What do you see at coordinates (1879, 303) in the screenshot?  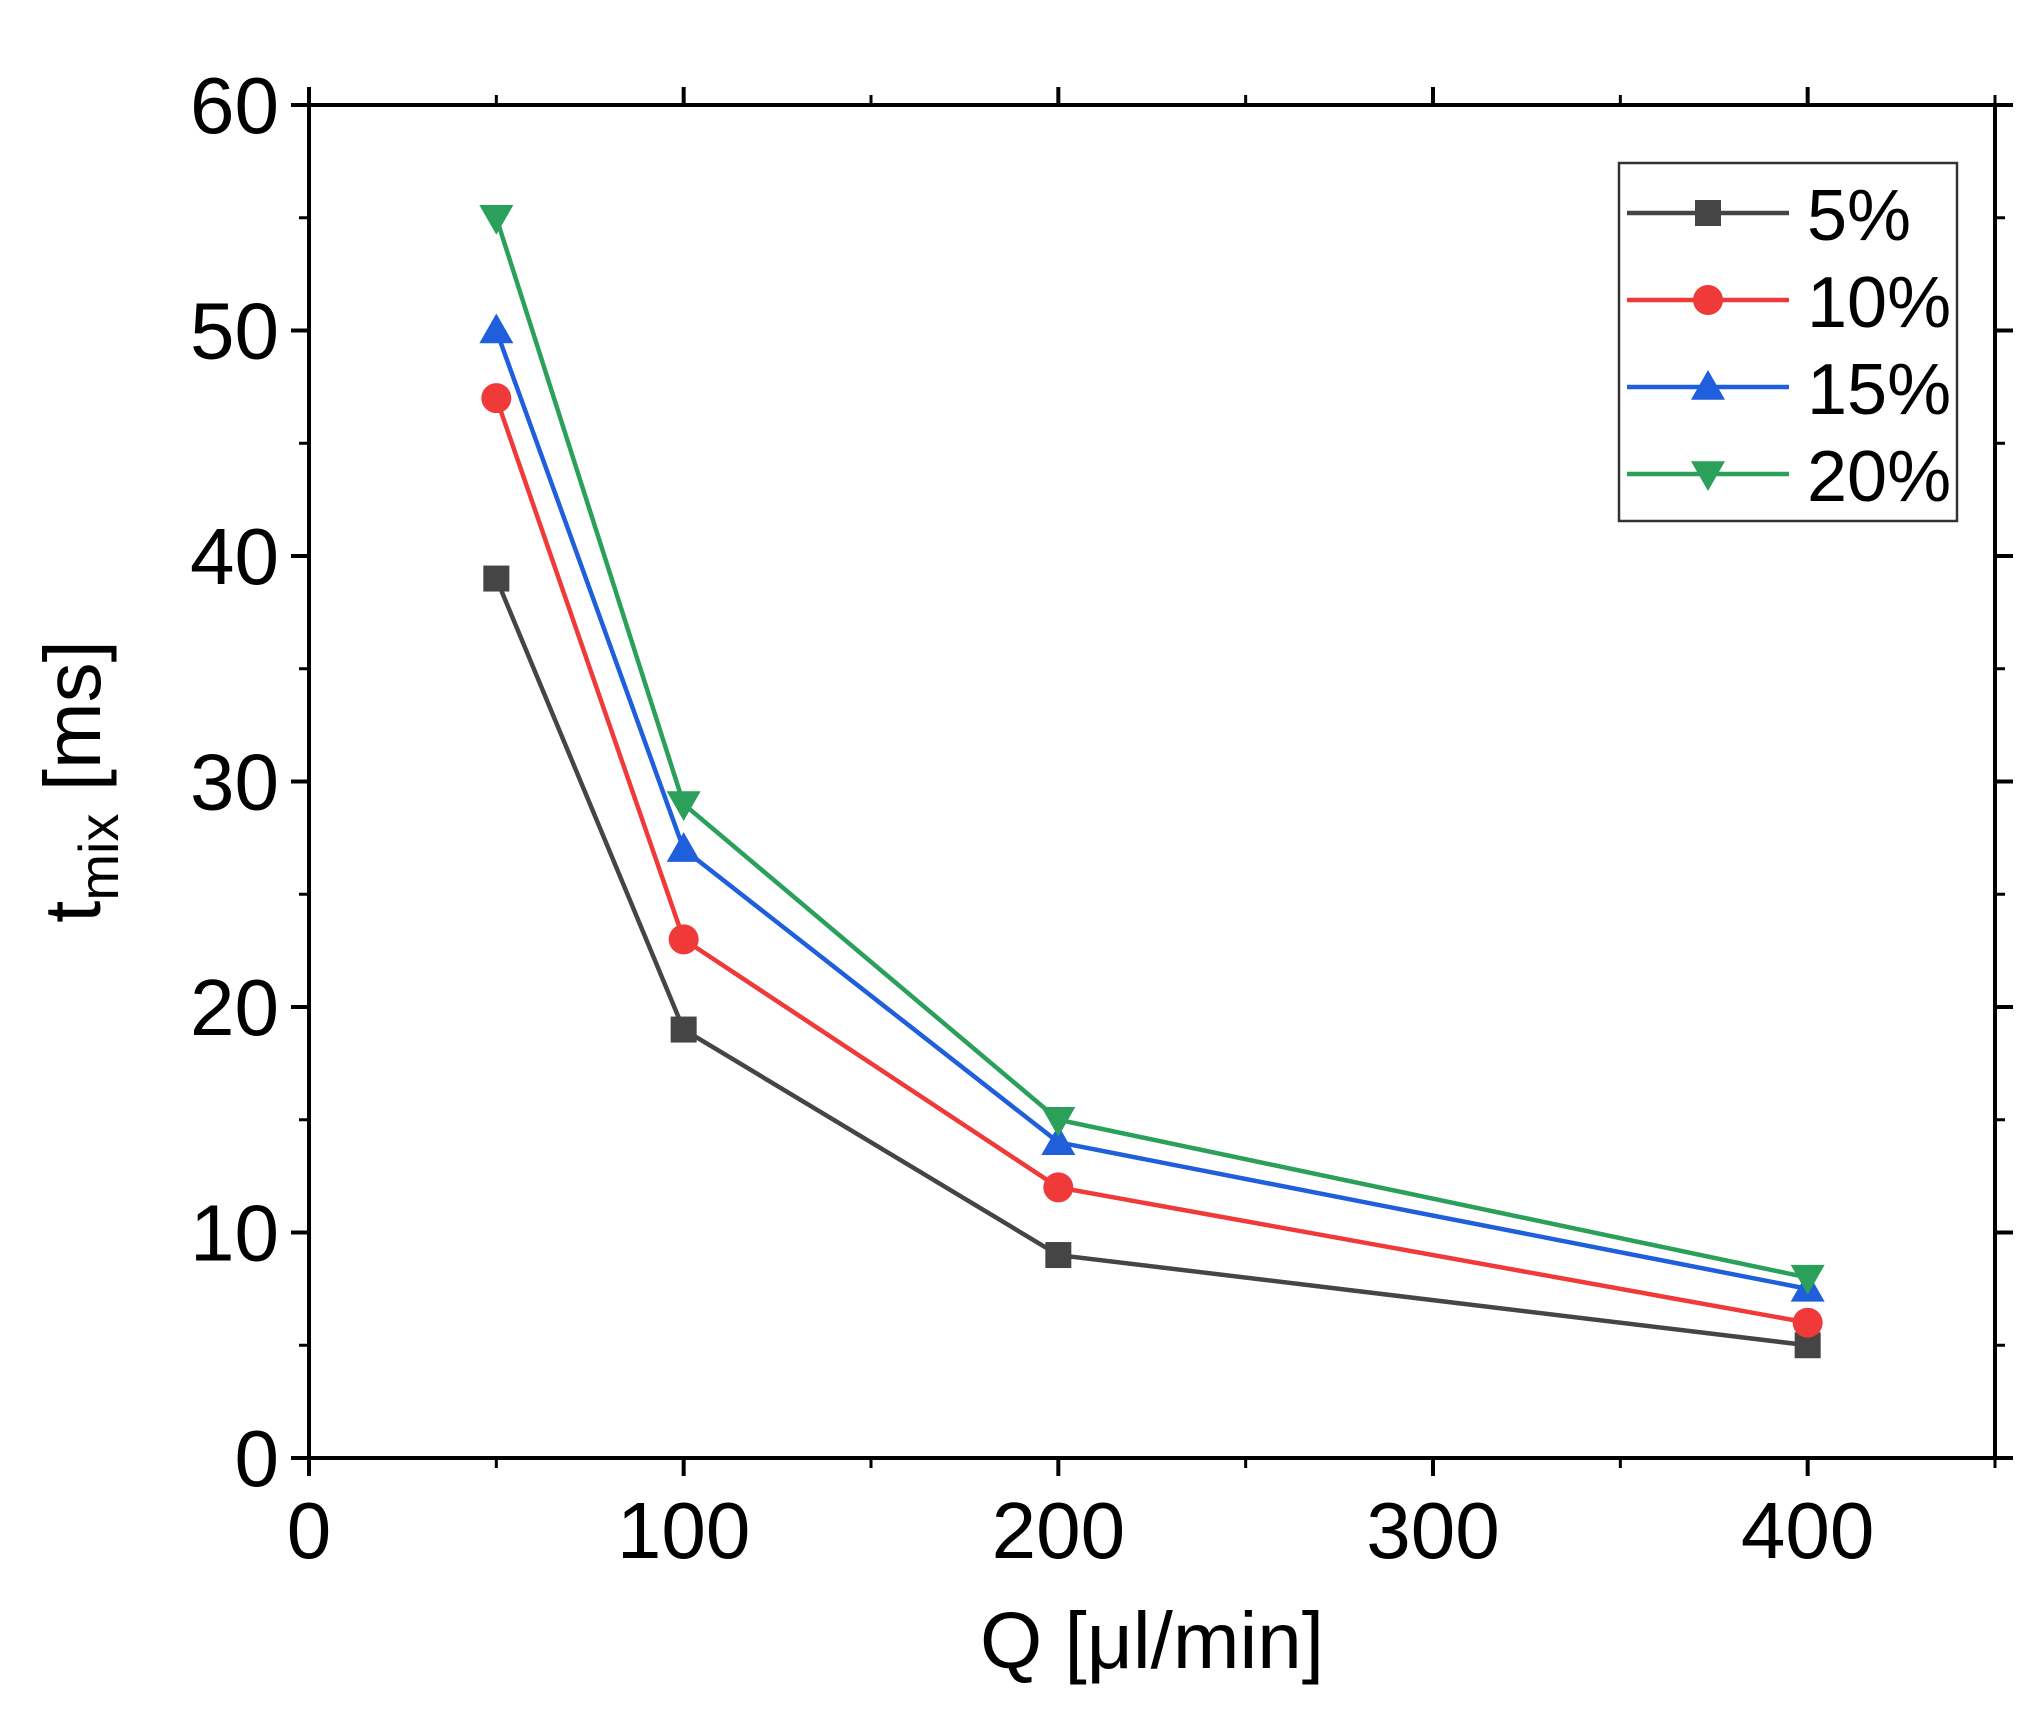 I see `legend-label: 10%` at bounding box center [1879, 303].